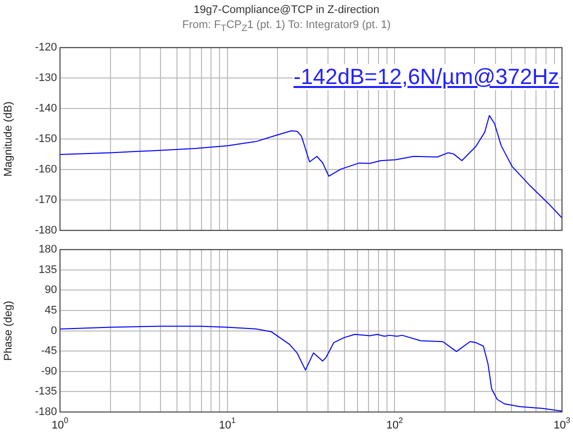 This screenshot has width=573, height=432. I want to click on annotation: -142dB=12,6N/µm@372Hz, so click(426, 77).